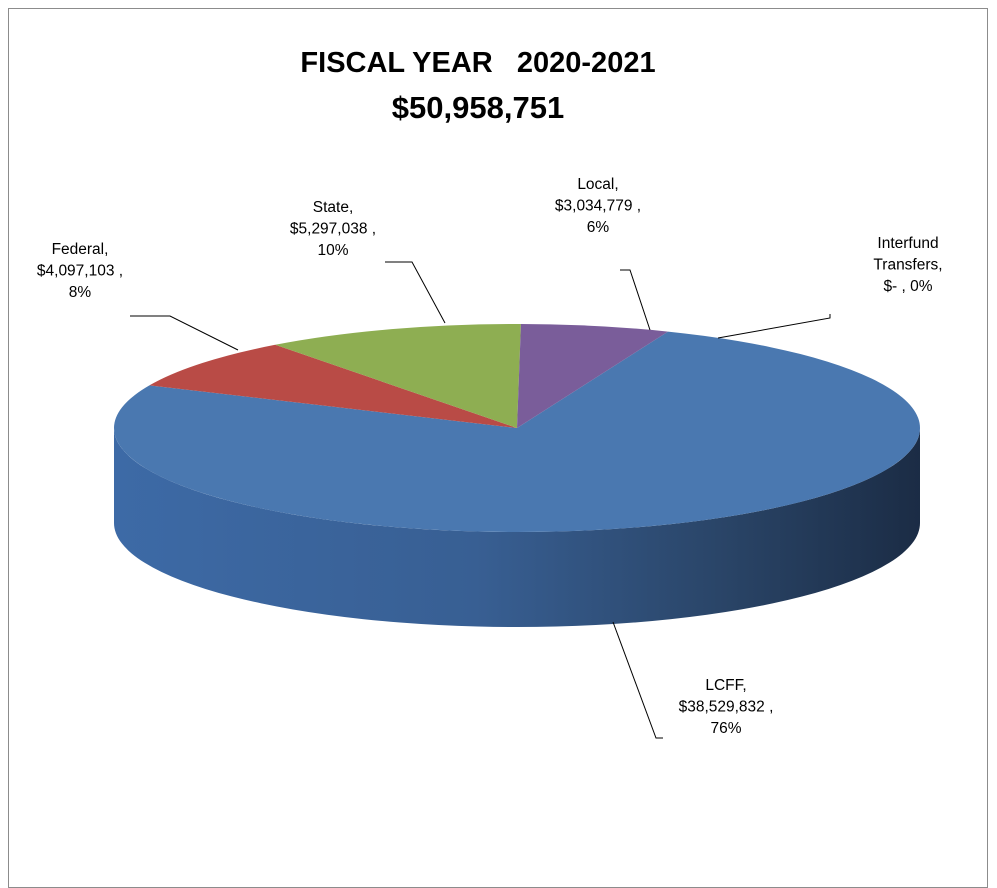 This screenshot has height=888, width=997. Describe the element at coordinates (477, 63) in the screenshot. I see `chart-title: FISCAL YEAR 2020-2021` at that location.